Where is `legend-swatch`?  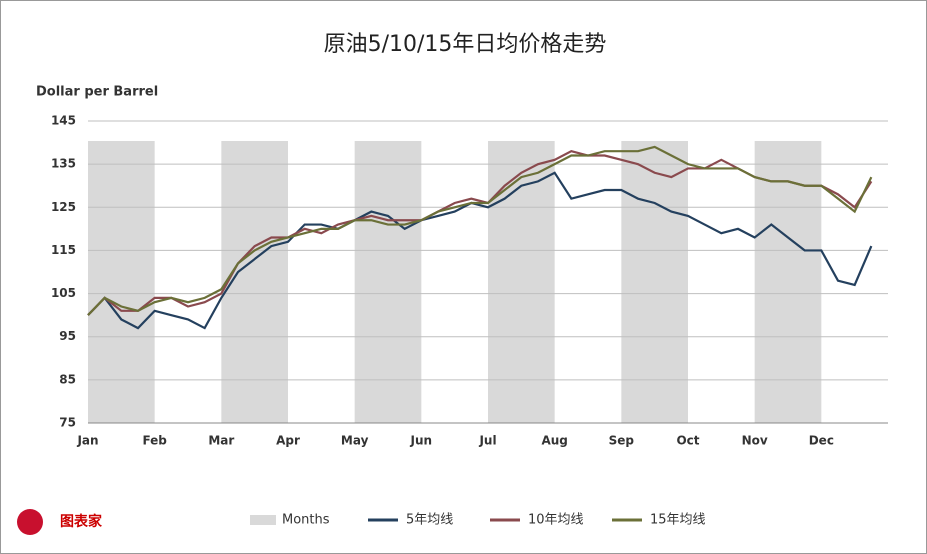
legend-swatch is located at coordinates (263, 520).